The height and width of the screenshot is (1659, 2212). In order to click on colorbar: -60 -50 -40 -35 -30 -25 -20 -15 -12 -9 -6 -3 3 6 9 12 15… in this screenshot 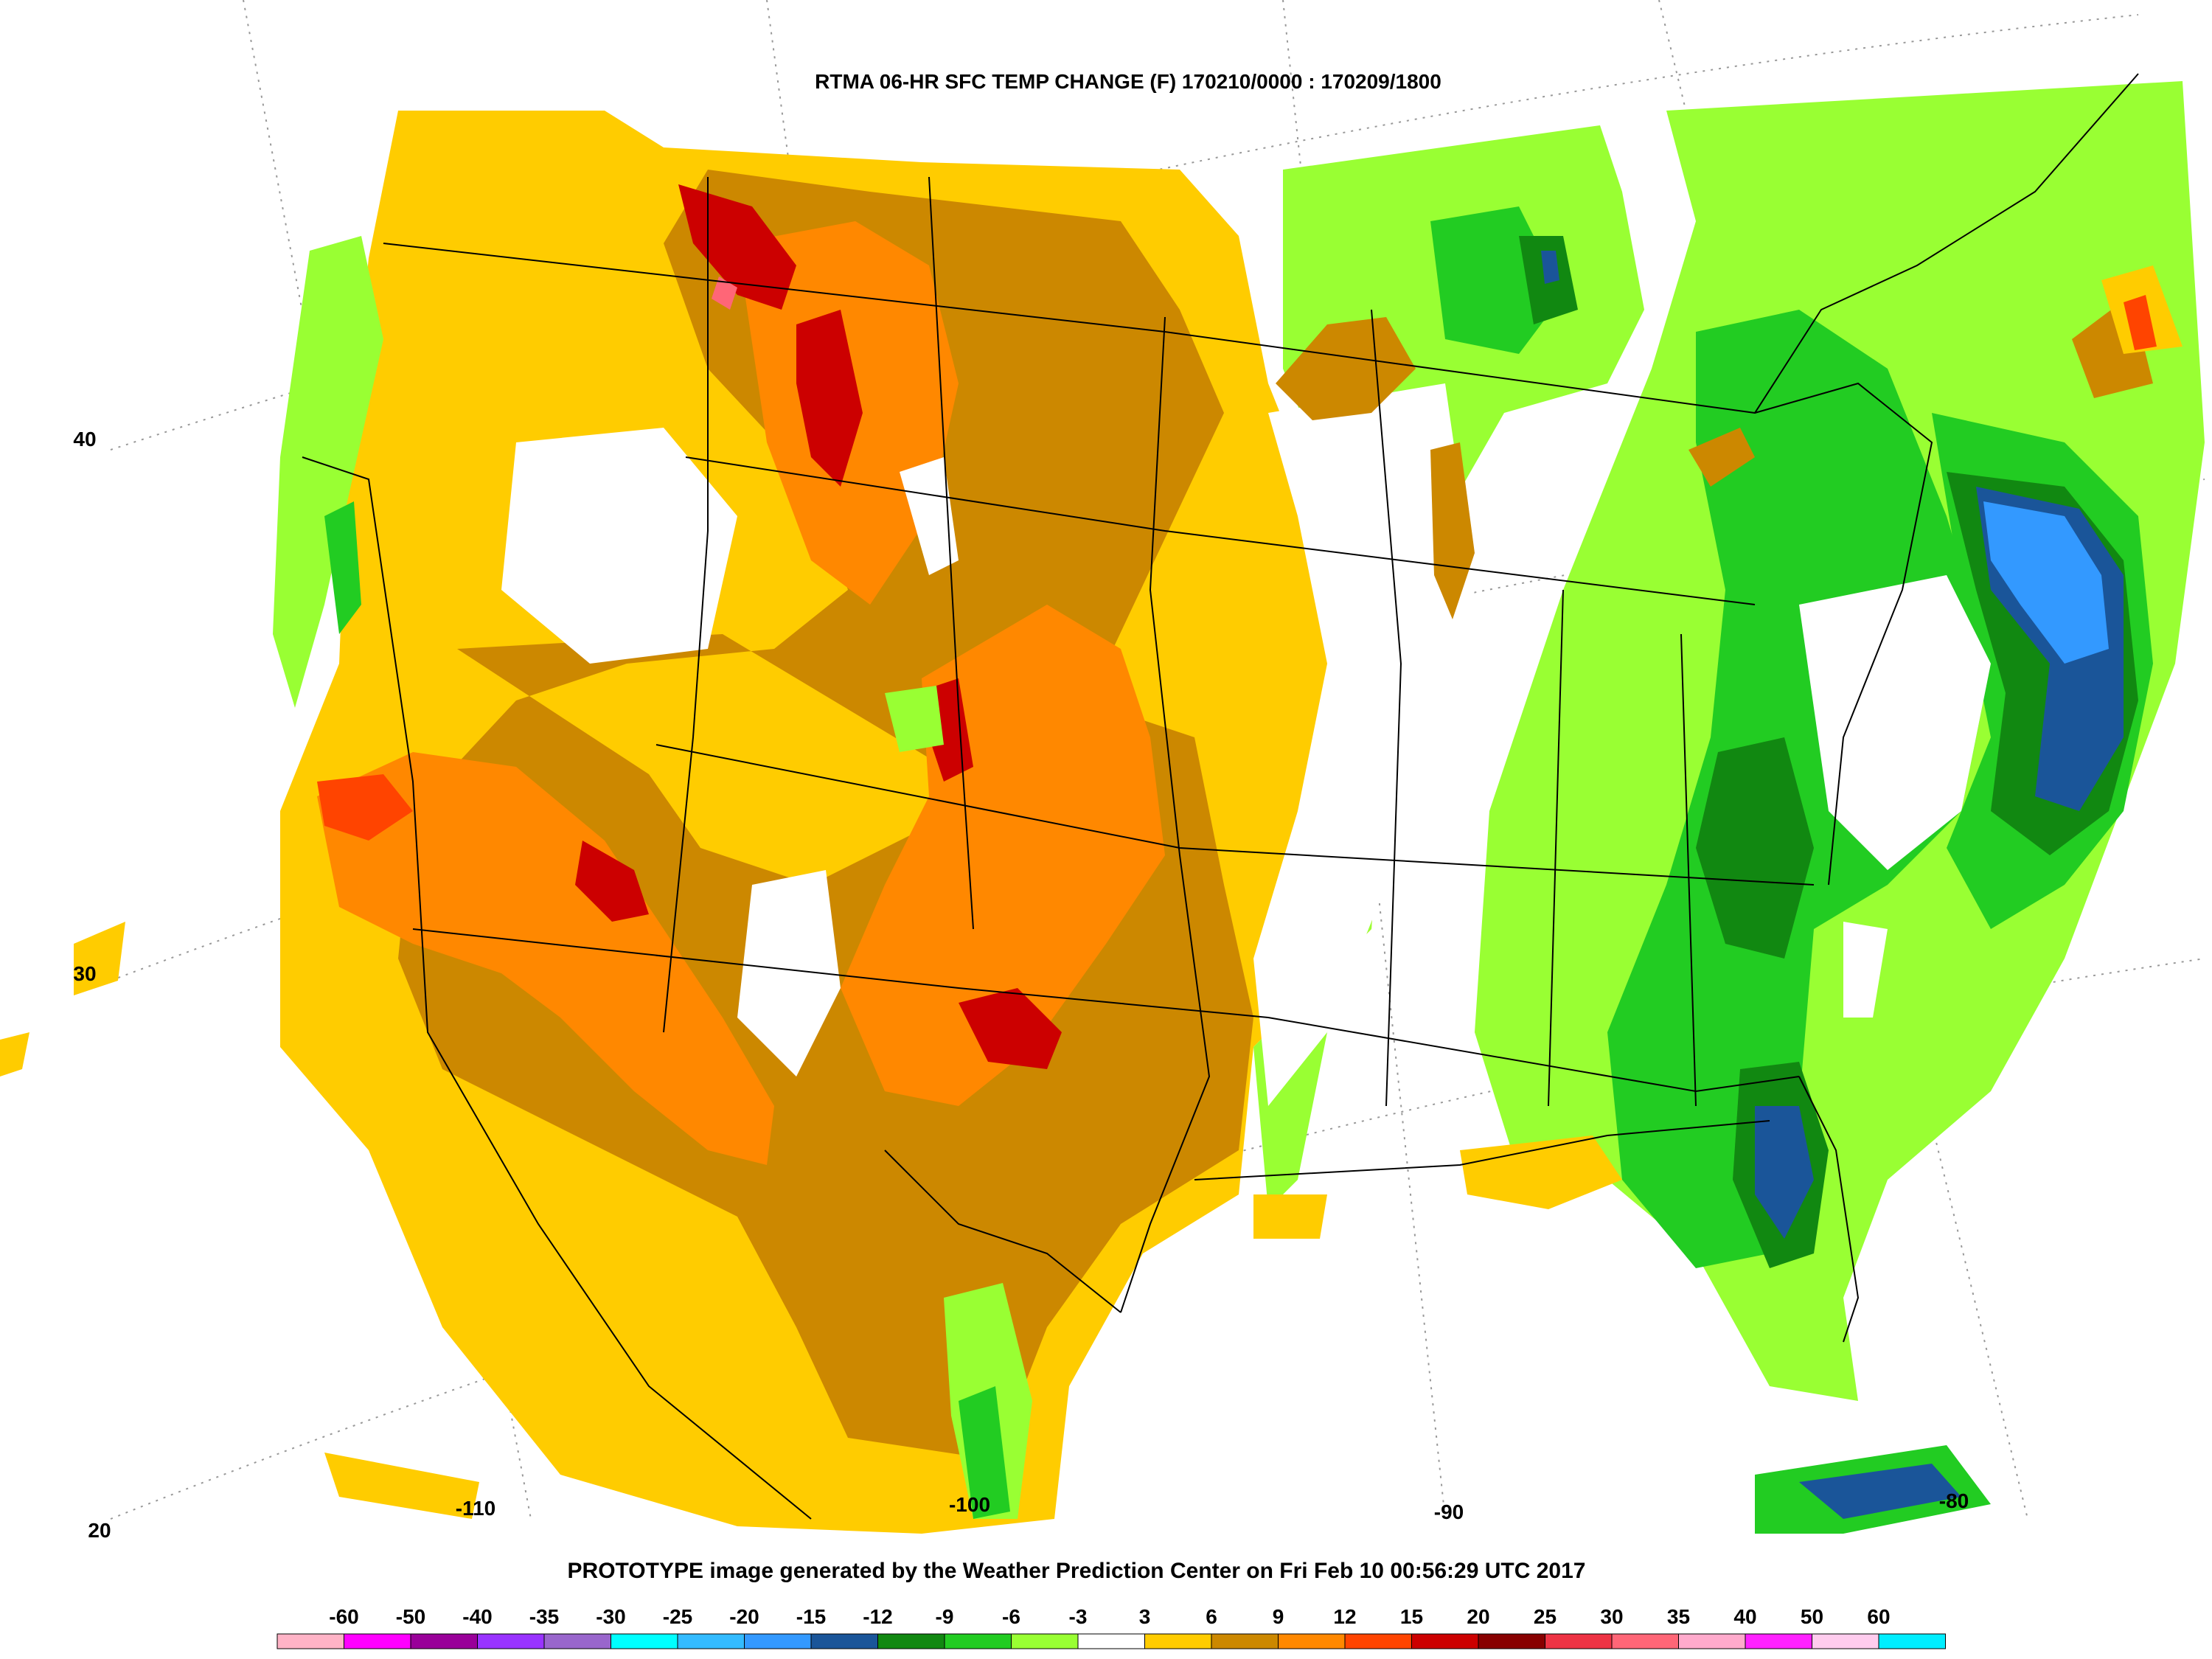, I will do `click(1111, 1627)`.